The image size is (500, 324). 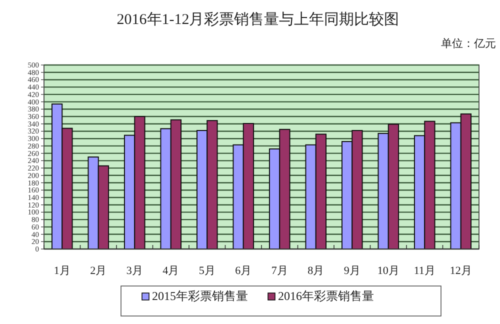 I want to click on x-tick-label: 1月, so click(x=62, y=271).